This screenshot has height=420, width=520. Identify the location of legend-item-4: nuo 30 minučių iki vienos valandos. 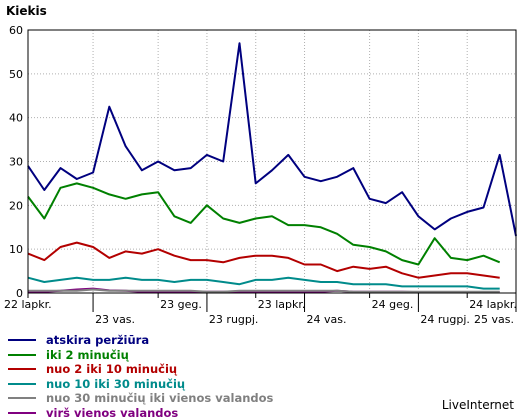
(140, 398).